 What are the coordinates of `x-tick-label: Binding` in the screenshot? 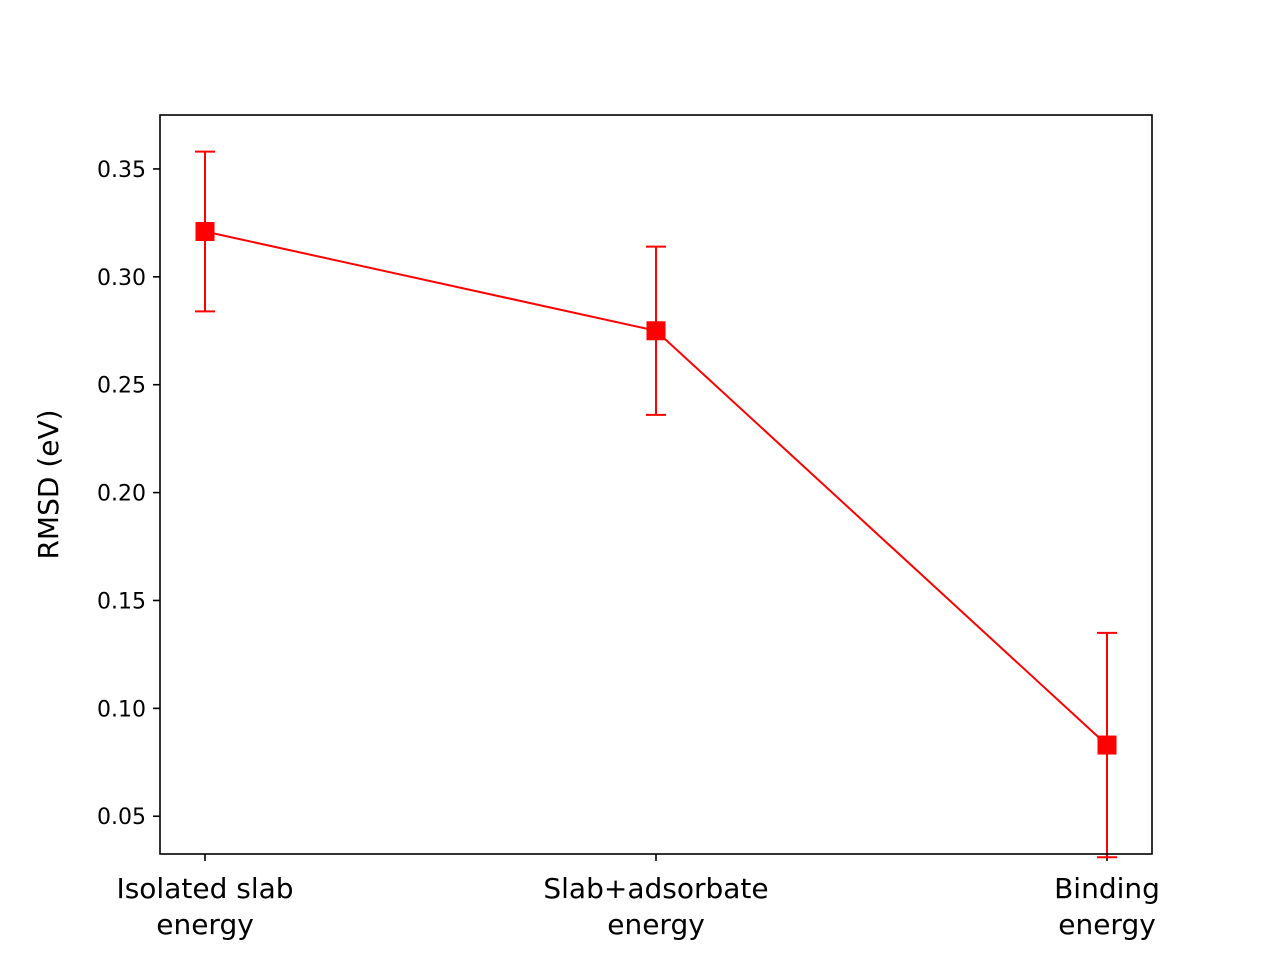 It's located at (1107, 888).